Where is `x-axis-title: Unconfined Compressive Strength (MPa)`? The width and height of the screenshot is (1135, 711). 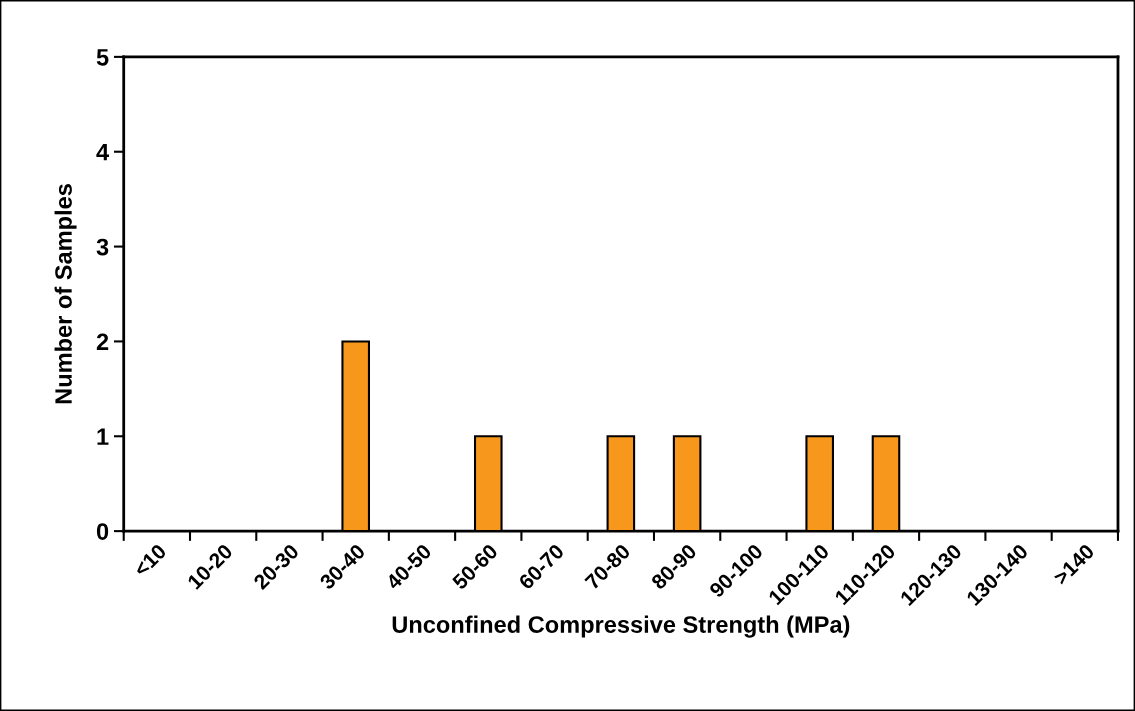
x-axis-title: Unconfined Compressive Strength (MPa) is located at coordinates (621, 626).